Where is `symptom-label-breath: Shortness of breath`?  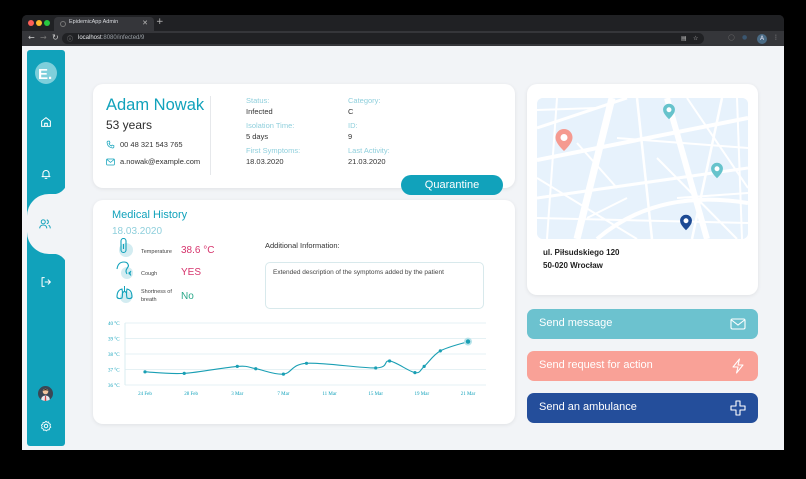 symptom-label-breath: Shortness of breath is located at coordinates (156, 296).